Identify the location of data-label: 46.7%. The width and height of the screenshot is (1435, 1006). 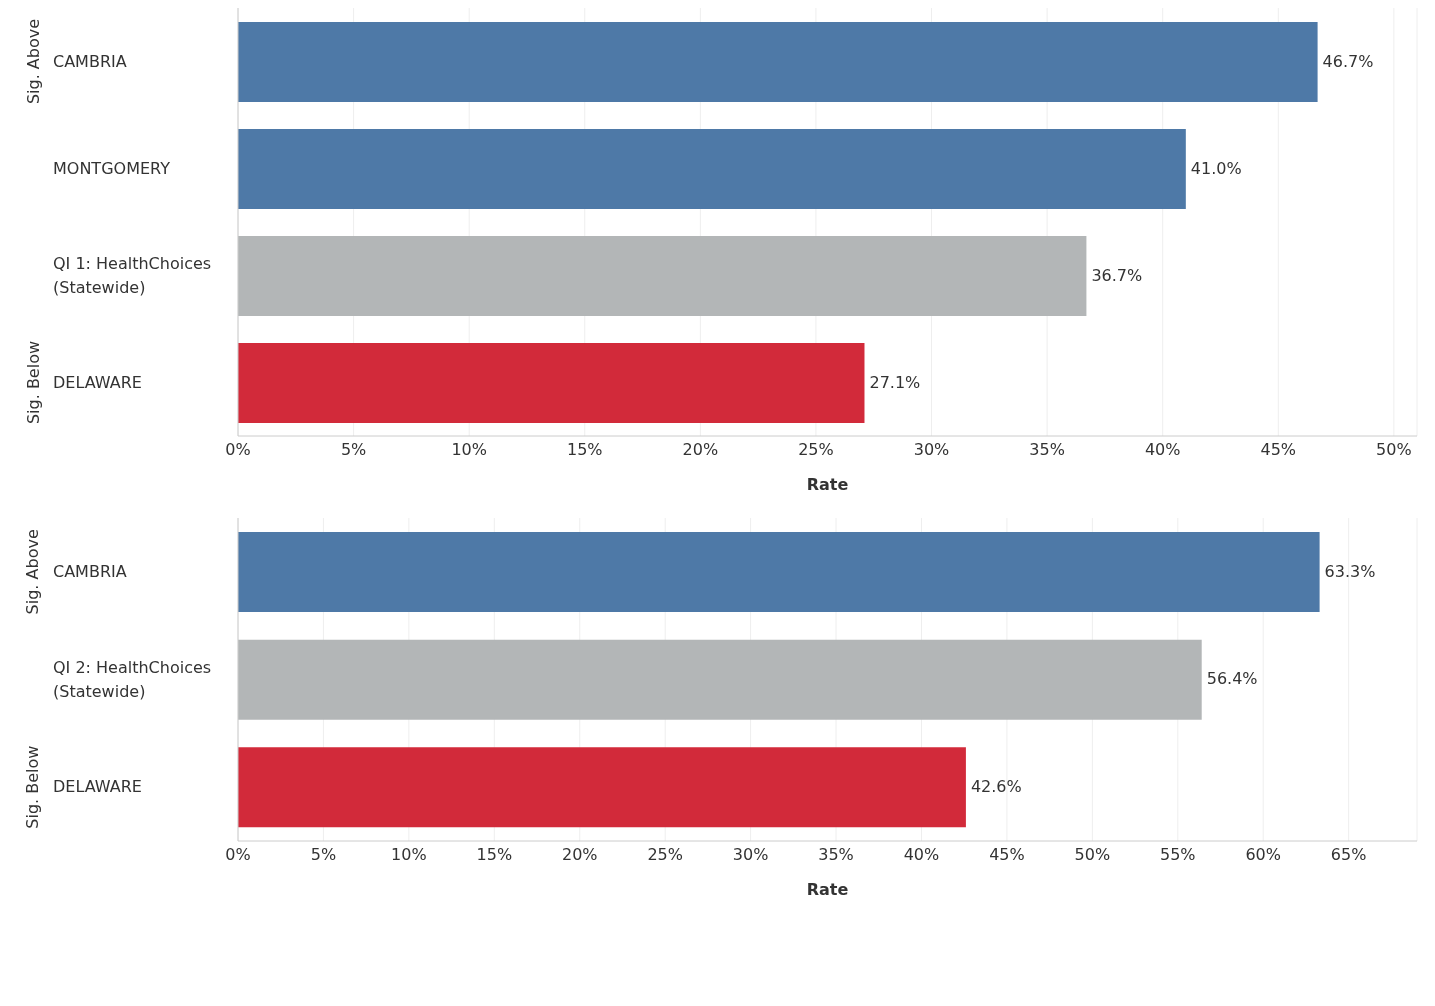
(1348, 61).